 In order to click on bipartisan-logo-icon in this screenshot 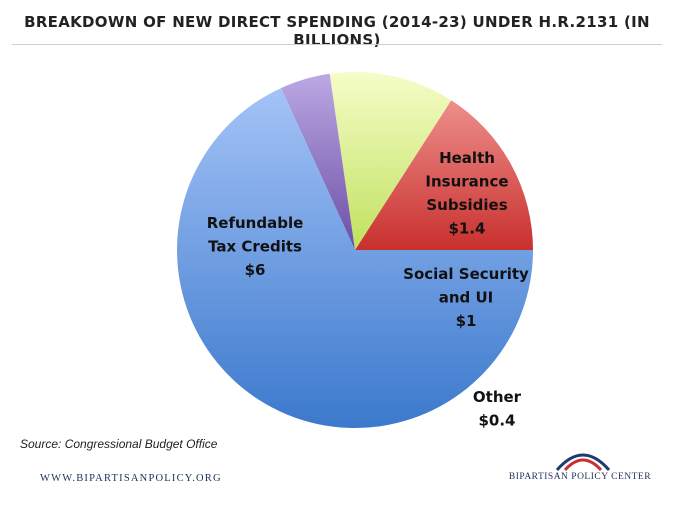, I will do `click(583, 462)`.